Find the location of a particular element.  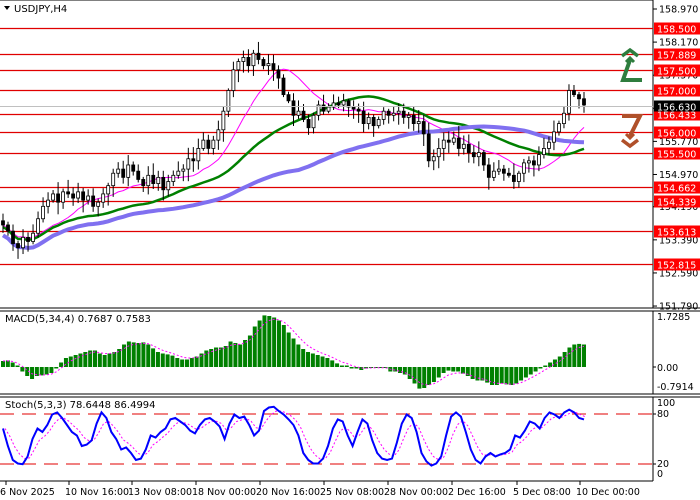

stoch-axis-0: 0 is located at coordinates (660, 474).